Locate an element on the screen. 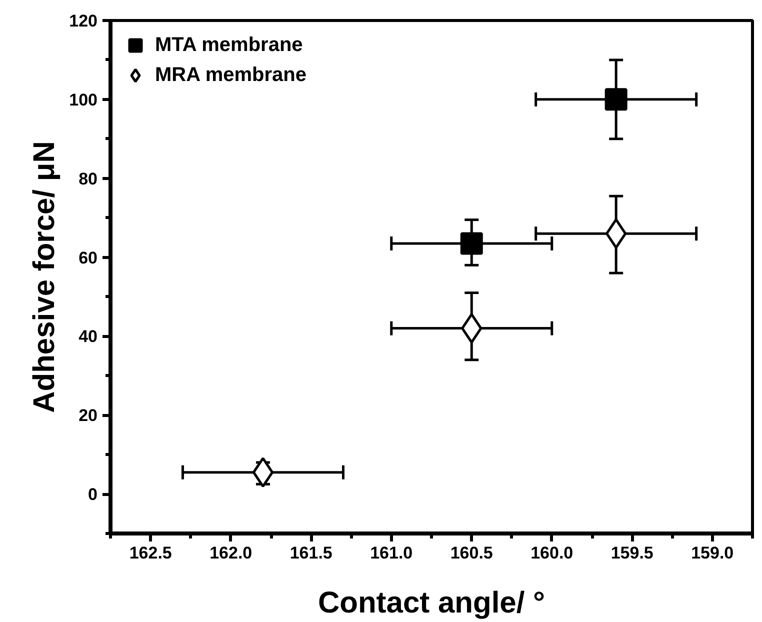  y-tick-label: 100 is located at coordinates (83, 100).